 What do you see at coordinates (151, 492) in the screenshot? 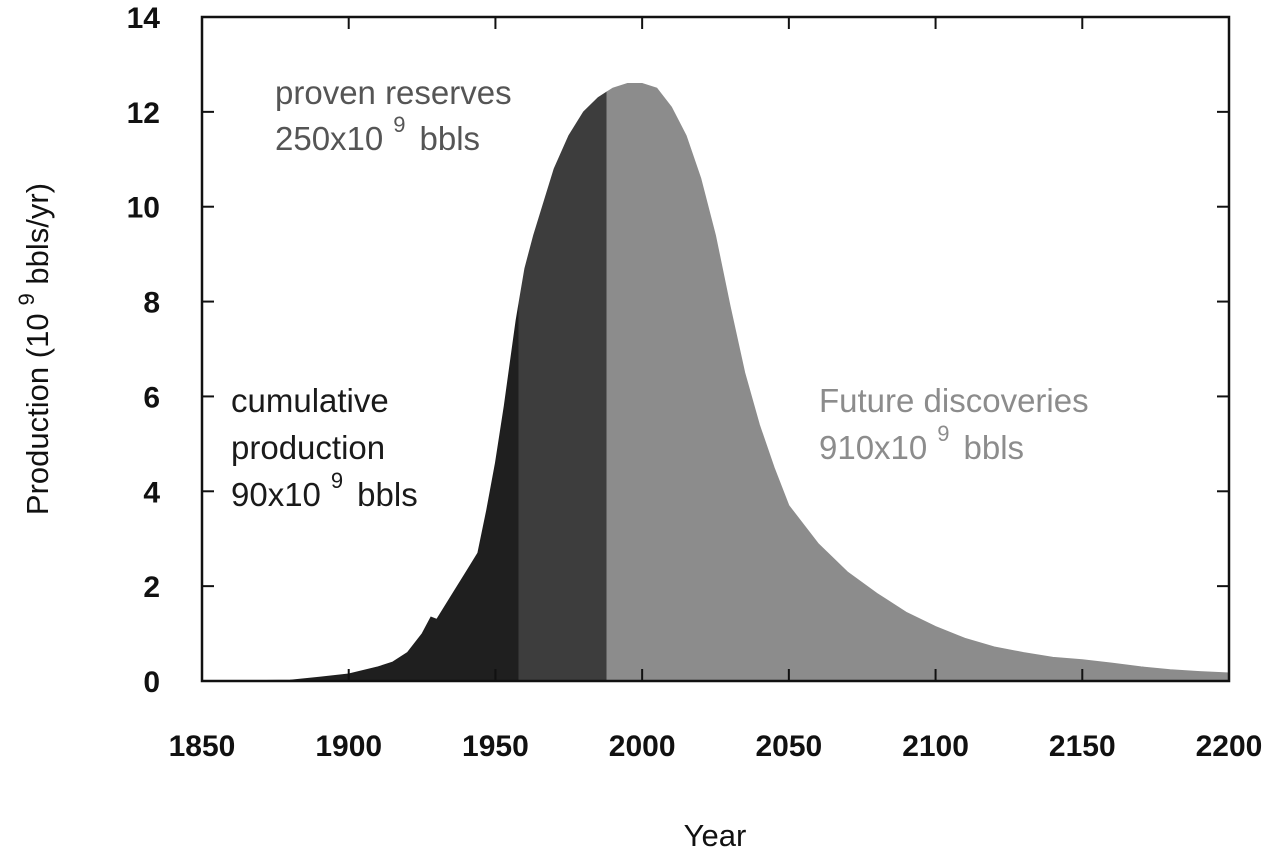
I see `y-tick-label-4: 4` at bounding box center [151, 492].